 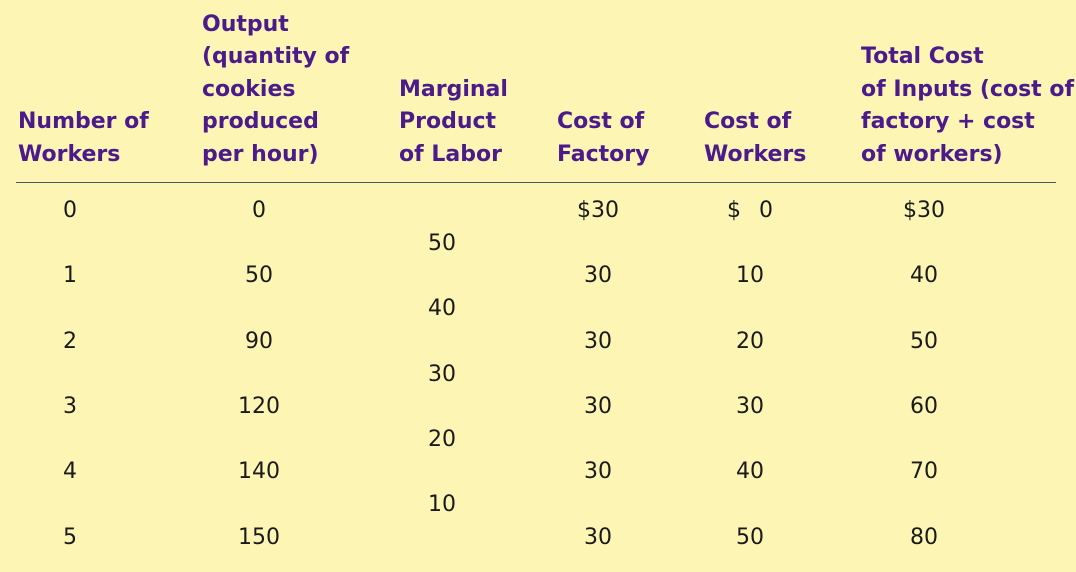 I want to click on cell-total-cost: 40, so click(x=924, y=275).